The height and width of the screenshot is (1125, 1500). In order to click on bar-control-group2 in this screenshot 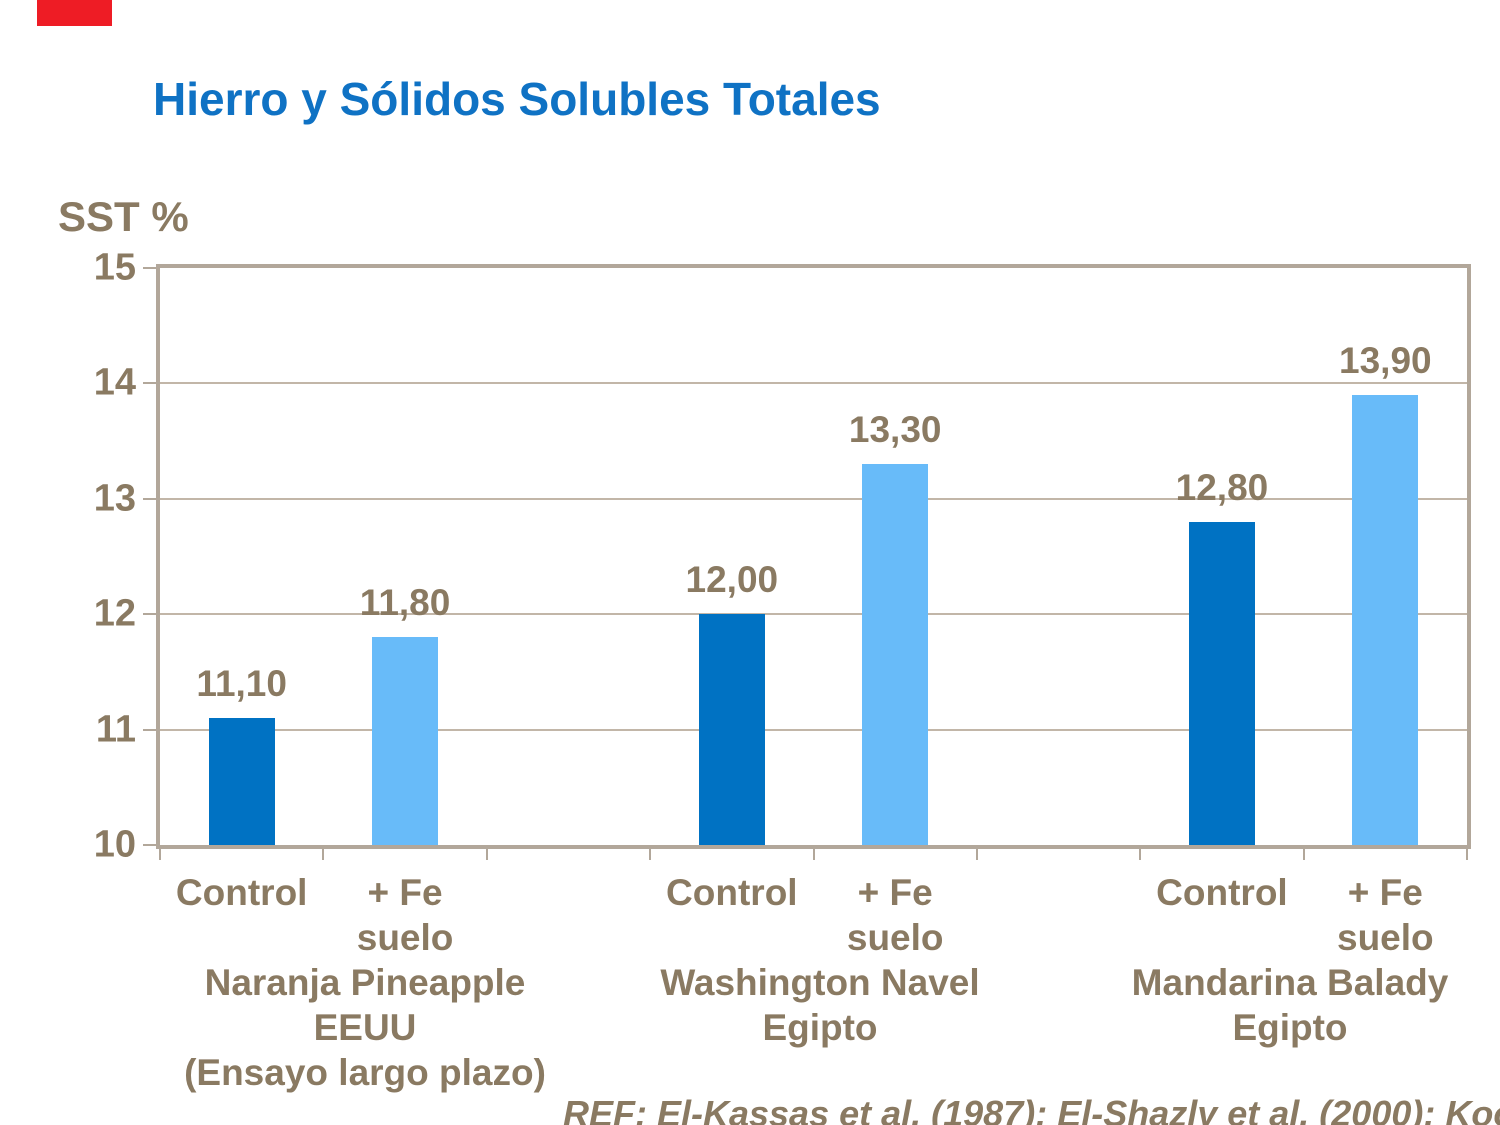, I will do `click(731, 729)`.